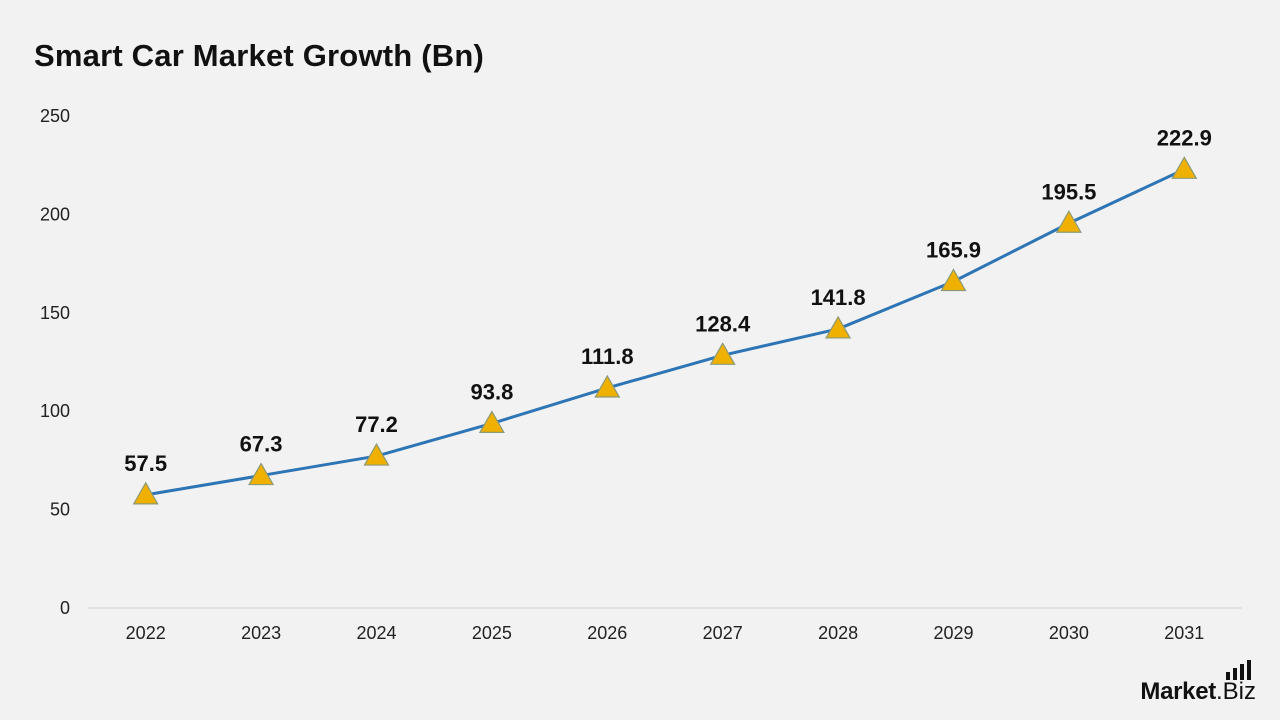  Describe the element at coordinates (1184, 137) in the screenshot. I see `data-label: 222.9` at that location.